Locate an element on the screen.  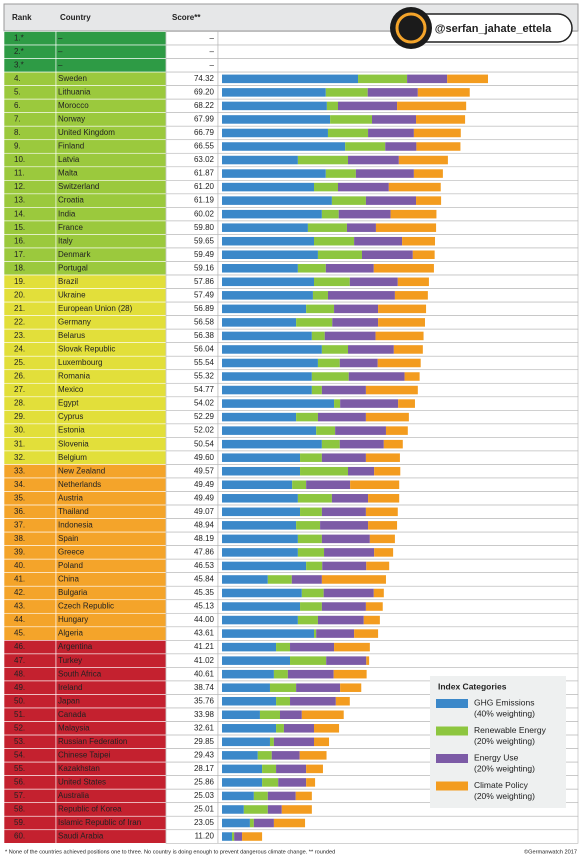
country: Finland is located at coordinates (71, 146).